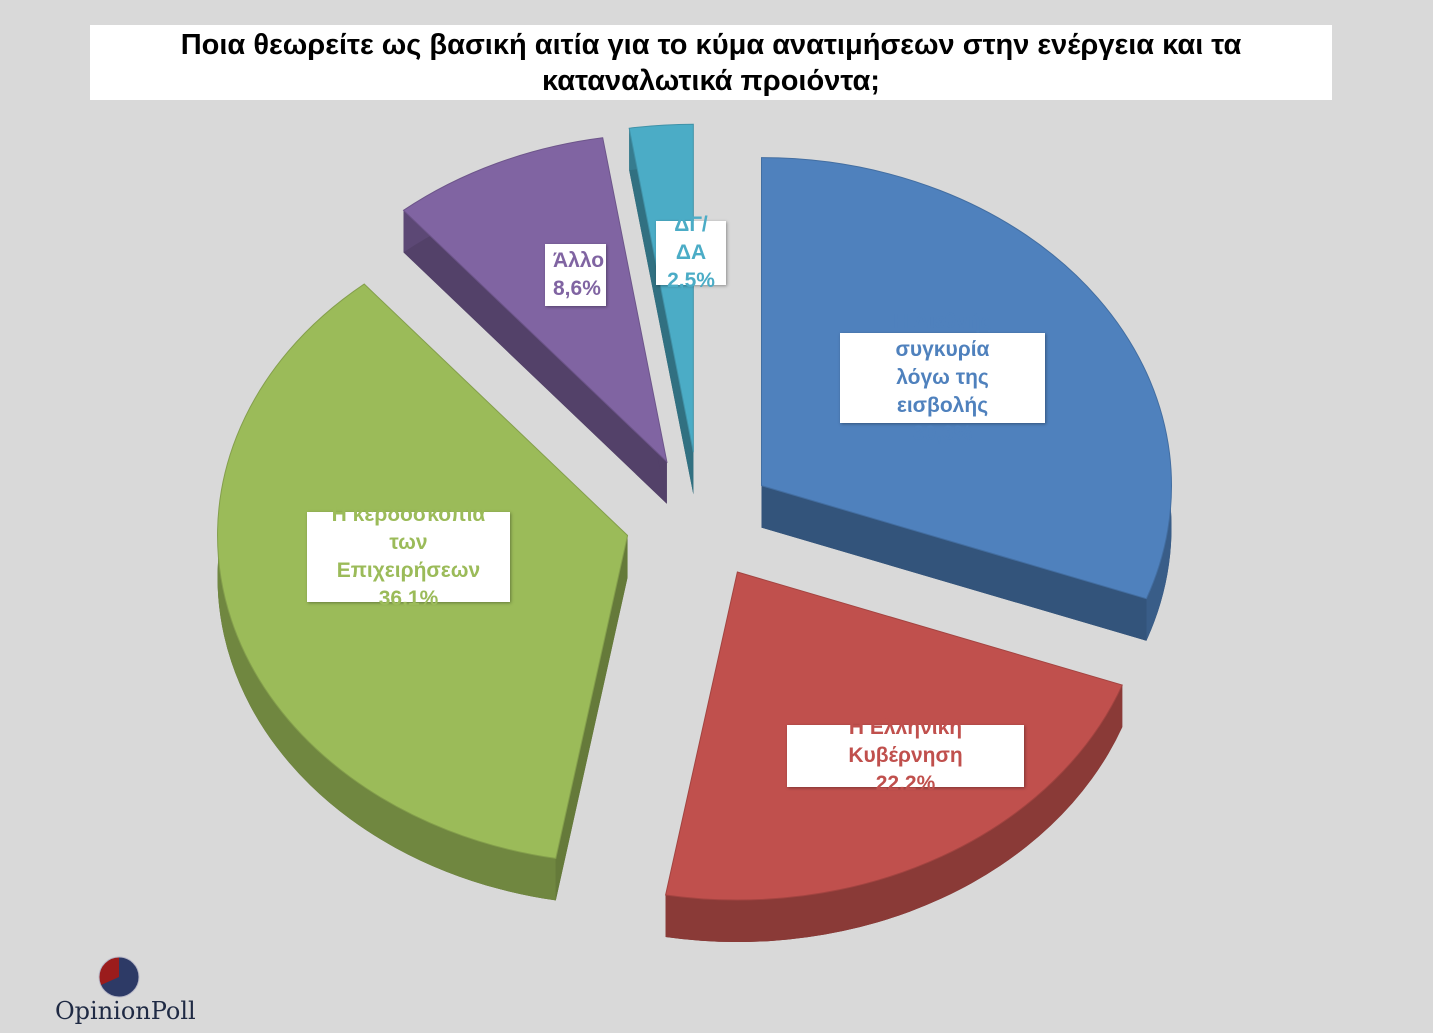 The image size is (1433, 1033). I want to click on data-label-1-text-0: Η Ελληνική Κυβέρνηση, so click(905, 741).